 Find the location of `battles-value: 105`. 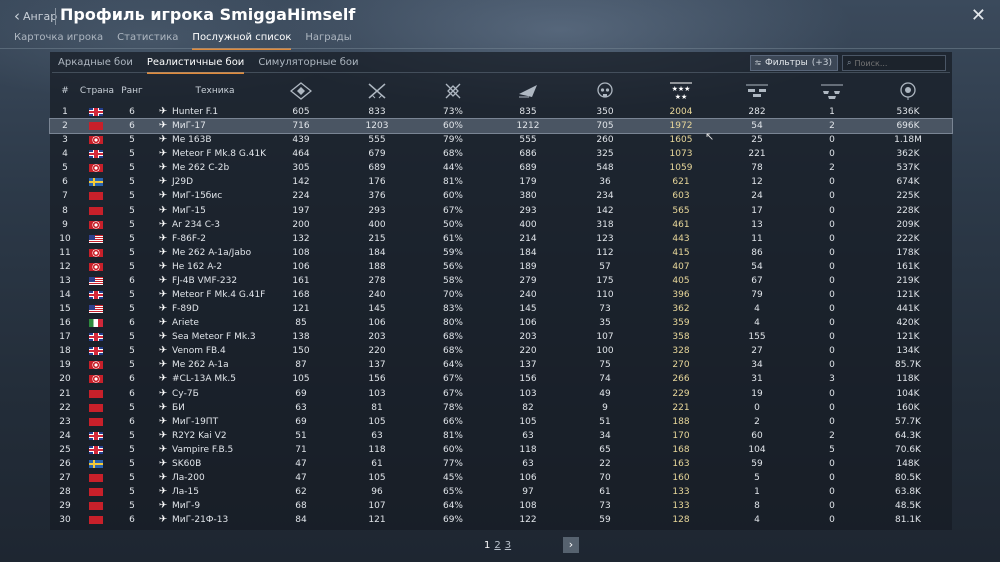

battles-value: 105 is located at coordinates (301, 379).